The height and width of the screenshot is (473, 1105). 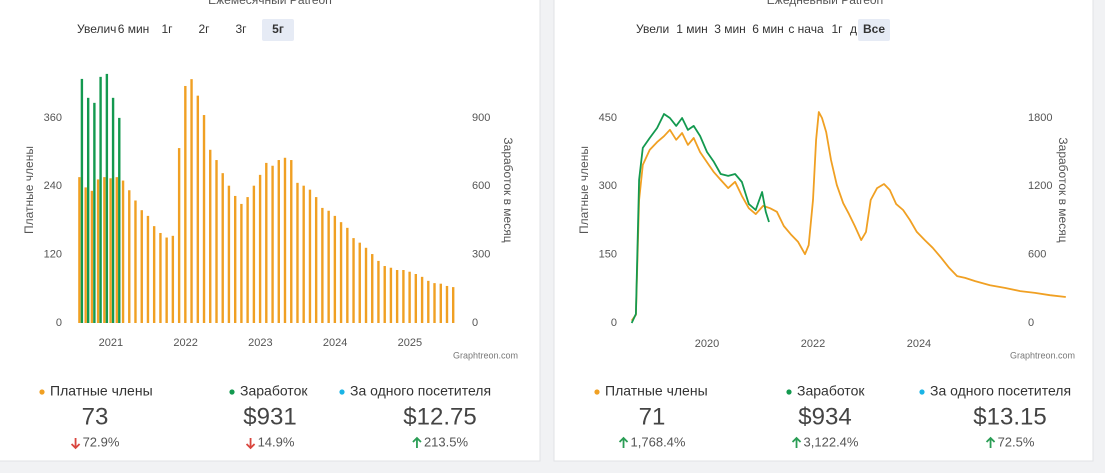 What do you see at coordinates (853, 29) in the screenshot?
I see `zoom-button: д` at bounding box center [853, 29].